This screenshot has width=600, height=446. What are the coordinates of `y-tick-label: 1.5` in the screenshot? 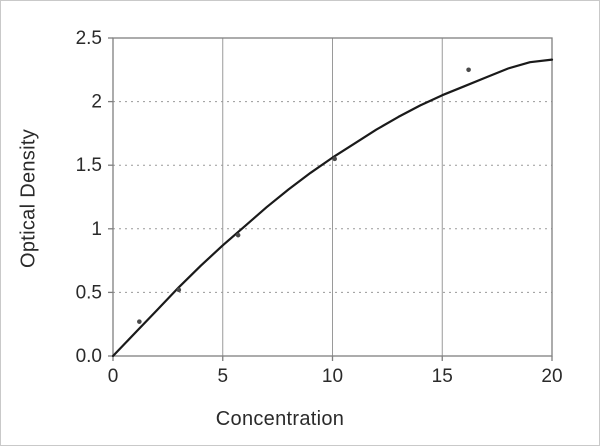 It's located at (89, 165).